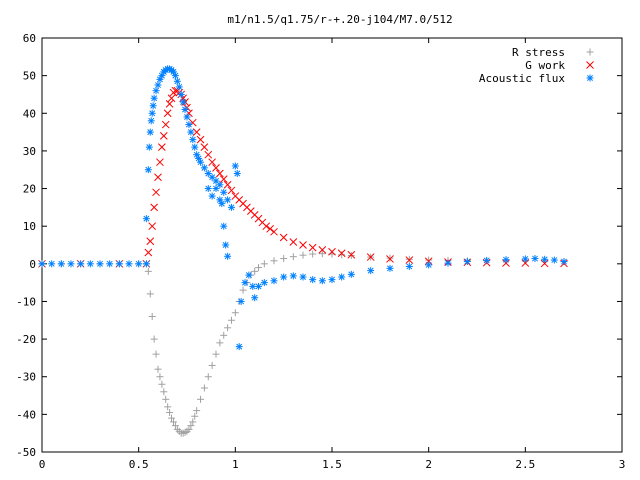 The width and height of the screenshot is (640, 480). What do you see at coordinates (538, 52) in the screenshot?
I see `legend-label: R stress` at bounding box center [538, 52].